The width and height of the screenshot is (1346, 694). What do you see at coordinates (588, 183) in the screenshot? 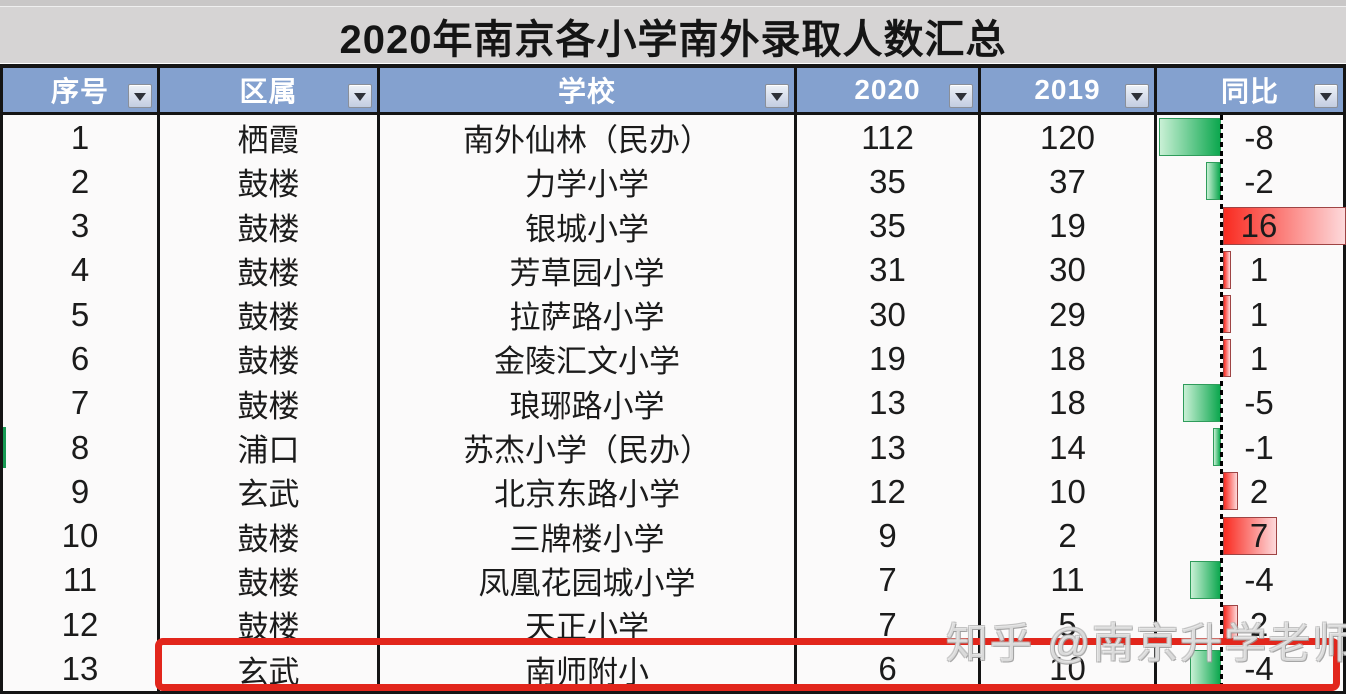
I see `cell-school: 力学小学` at bounding box center [588, 183].